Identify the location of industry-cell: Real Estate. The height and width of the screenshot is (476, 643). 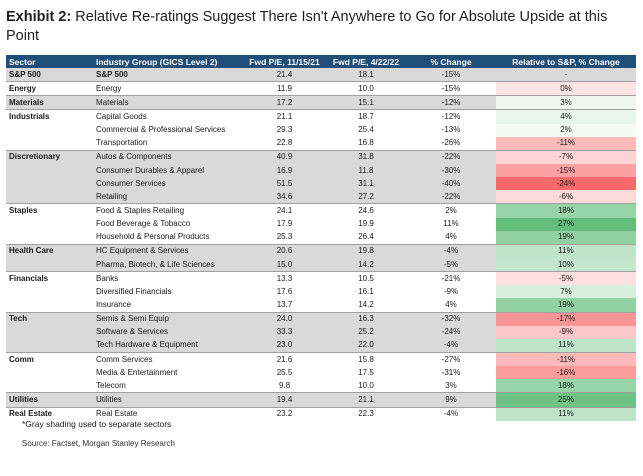
(117, 414).